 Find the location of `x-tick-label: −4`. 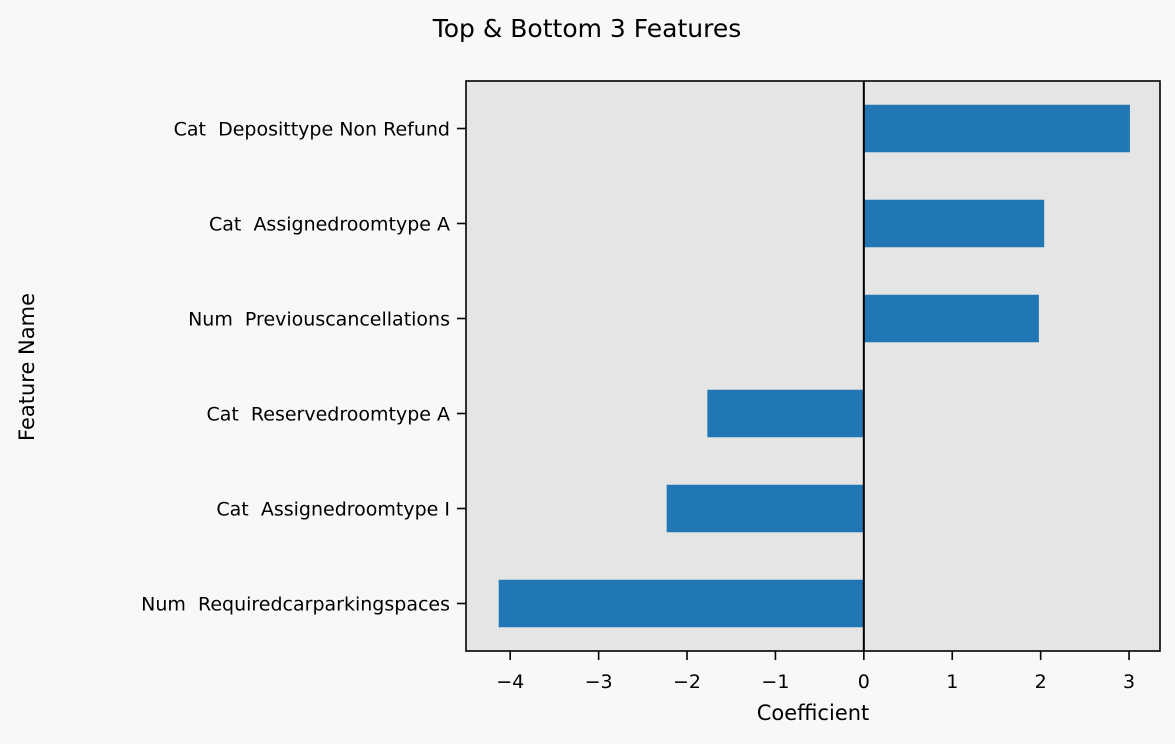

x-tick-label: −4 is located at coordinates (510, 682).